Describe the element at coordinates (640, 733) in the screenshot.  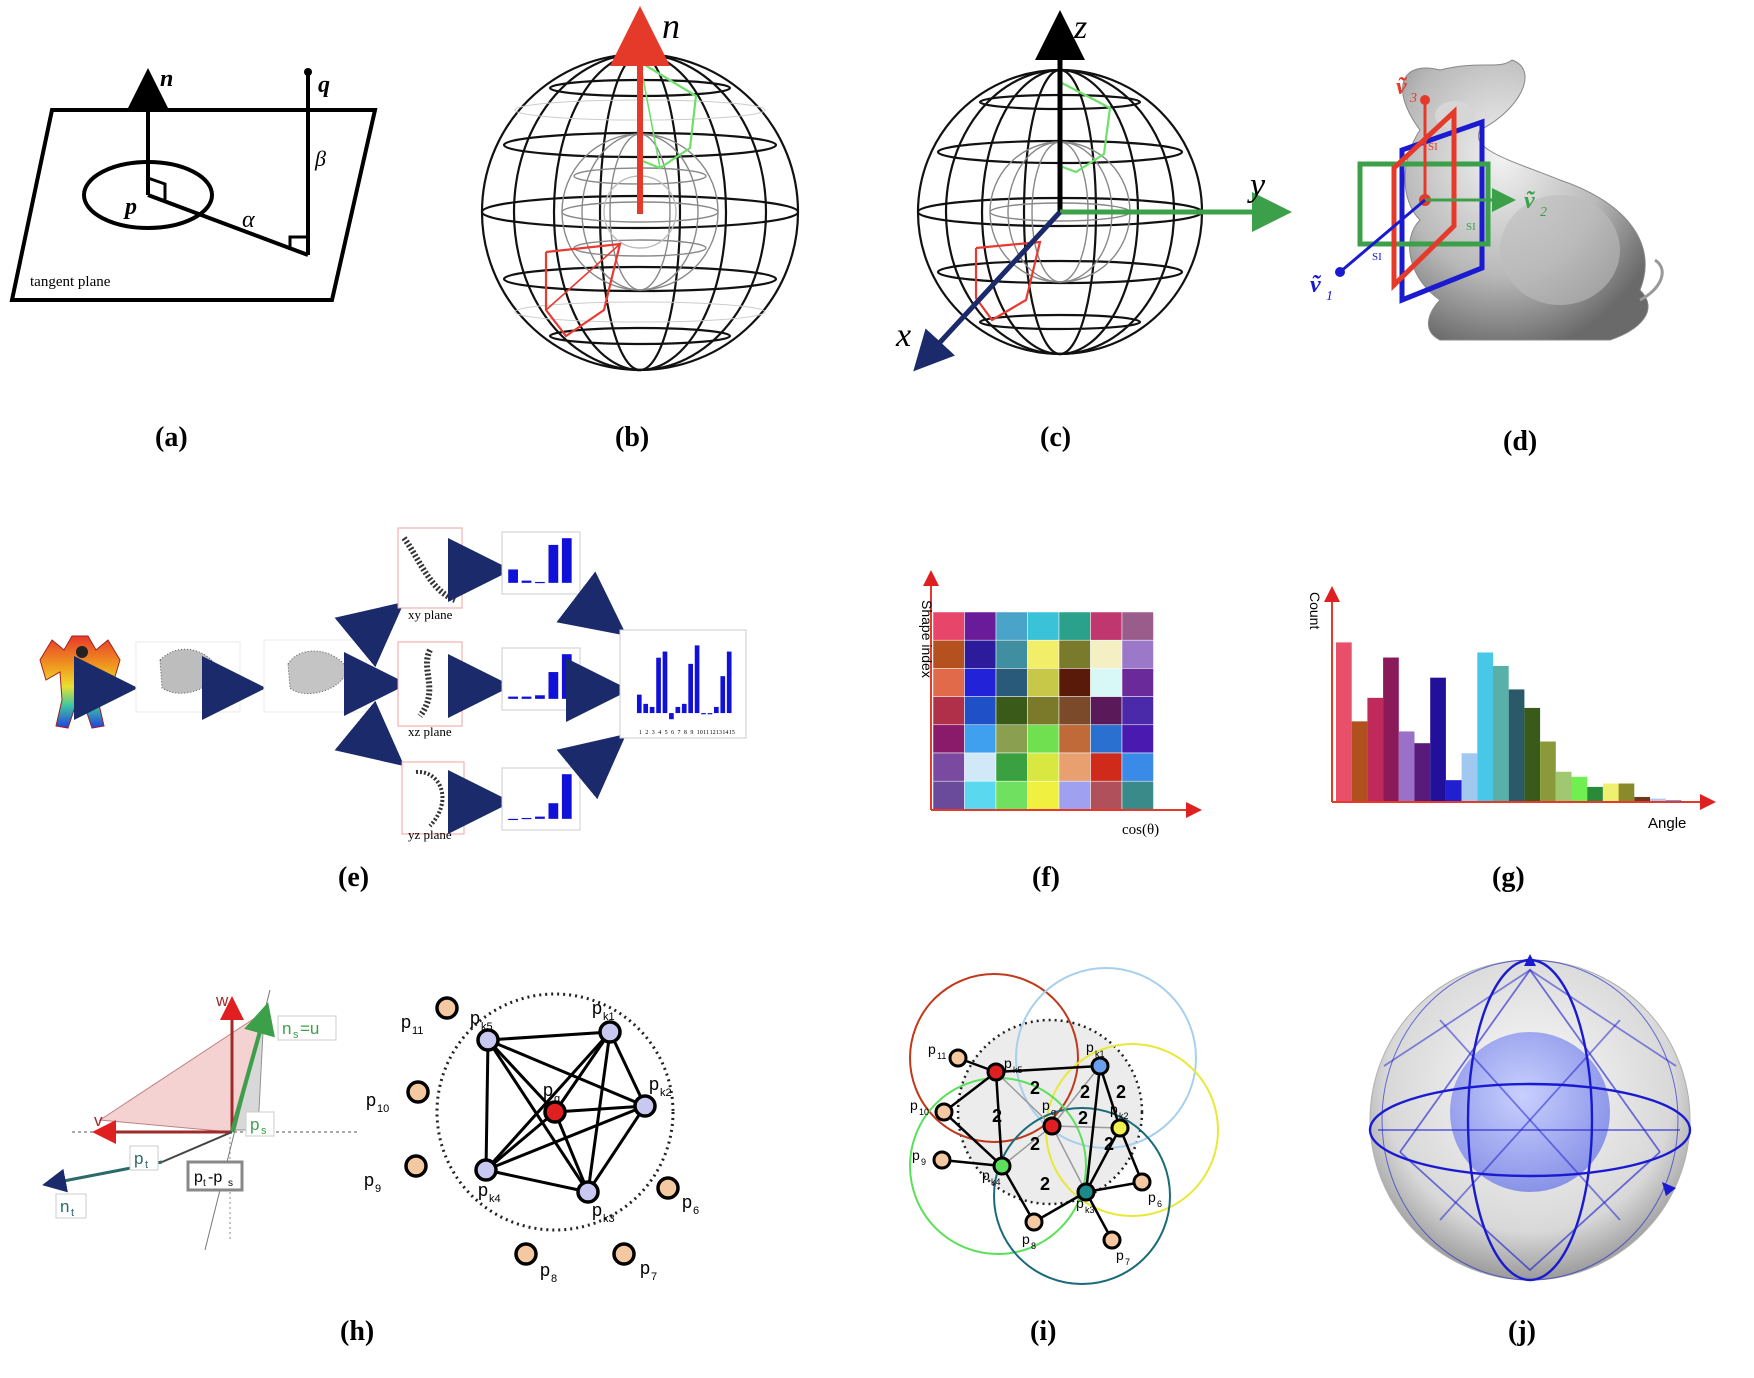
I see `combined-hist-tick: 1` at that location.